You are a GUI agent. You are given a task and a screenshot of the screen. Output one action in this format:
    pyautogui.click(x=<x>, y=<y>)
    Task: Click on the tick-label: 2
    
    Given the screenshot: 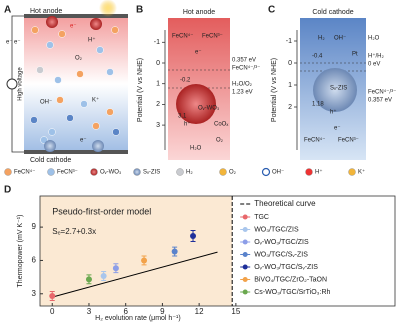 What is the action you would take?
    pyautogui.click(x=158, y=104)
    